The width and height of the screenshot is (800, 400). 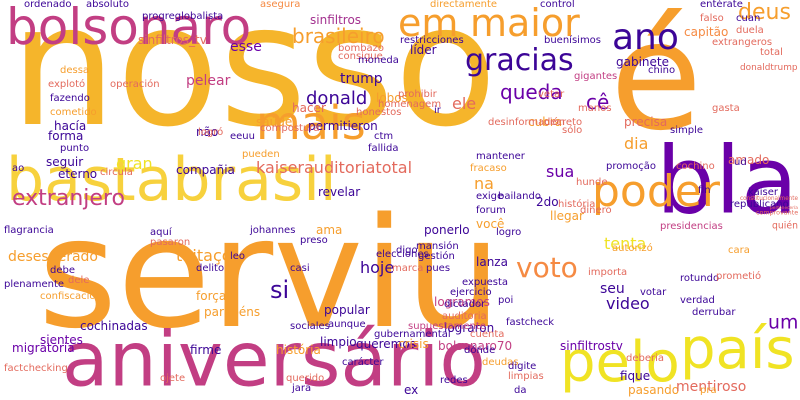 I want to click on word: ele, so click(x=464, y=103).